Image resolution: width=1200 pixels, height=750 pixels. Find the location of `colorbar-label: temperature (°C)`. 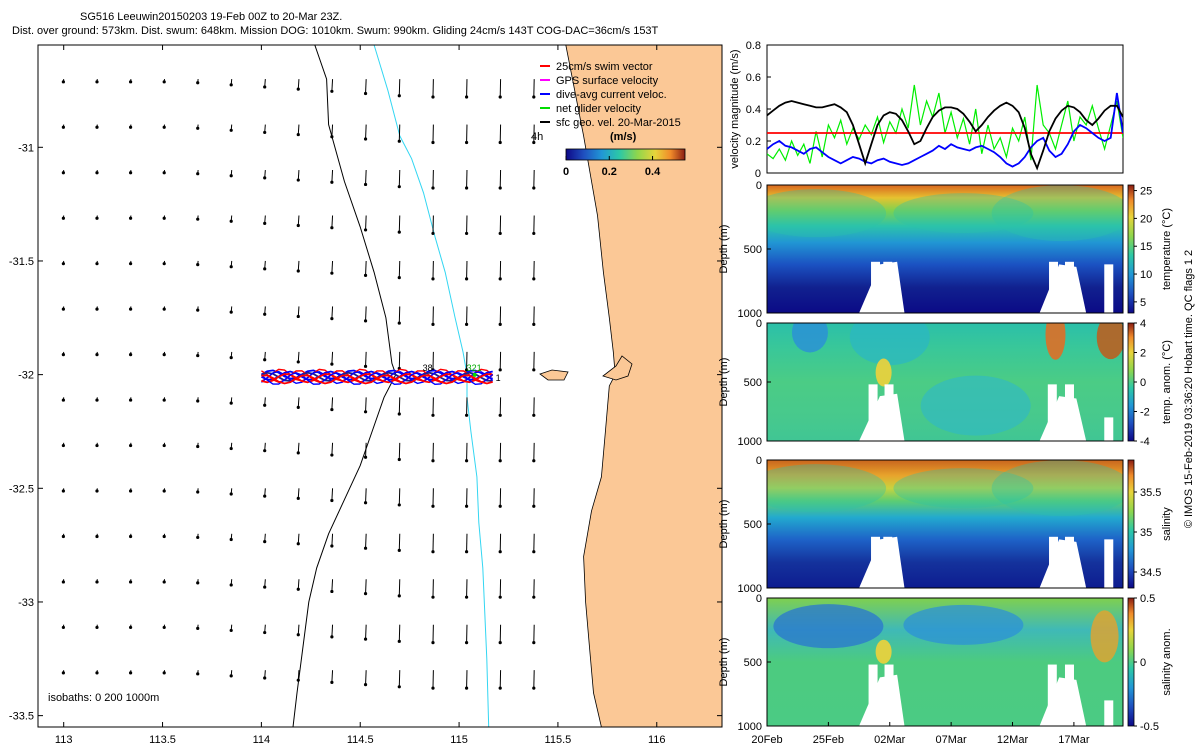

colorbar-label: temperature (°C) is located at coordinates (1167, 249).